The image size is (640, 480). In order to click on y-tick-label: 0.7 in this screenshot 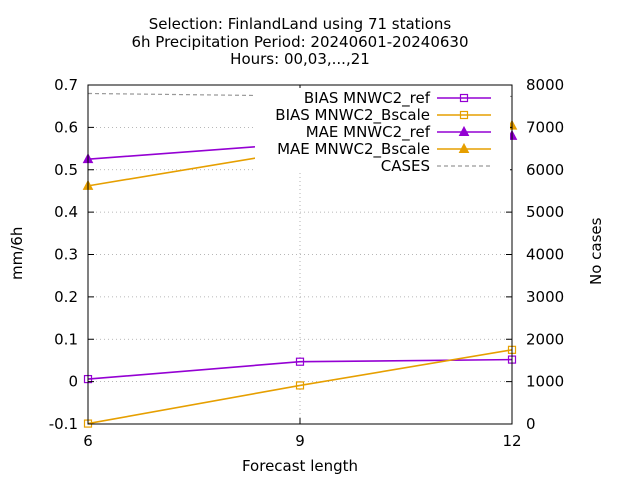, I will do `click(66, 85)`.